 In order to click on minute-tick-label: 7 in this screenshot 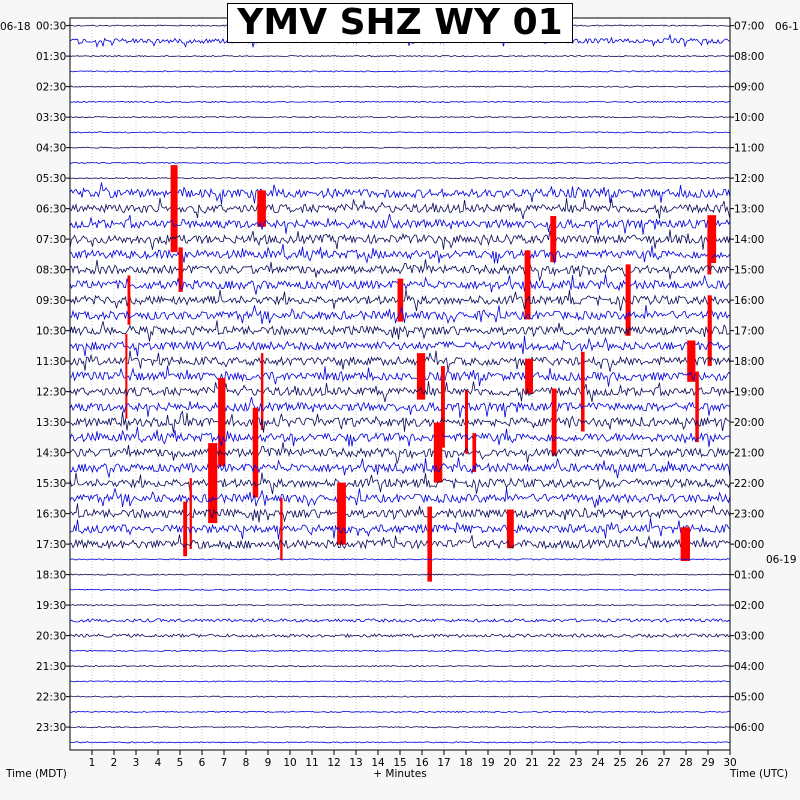, I will do `click(224, 763)`.